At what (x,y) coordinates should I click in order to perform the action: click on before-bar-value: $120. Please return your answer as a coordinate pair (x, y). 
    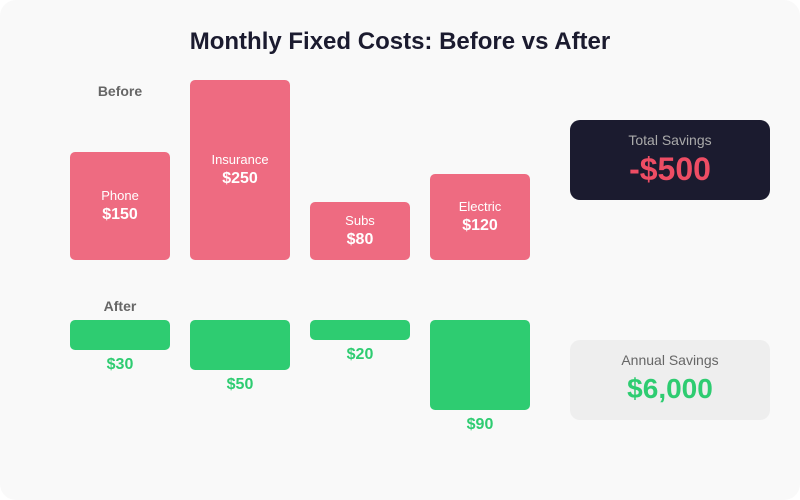
    Looking at the image, I should click on (480, 225).